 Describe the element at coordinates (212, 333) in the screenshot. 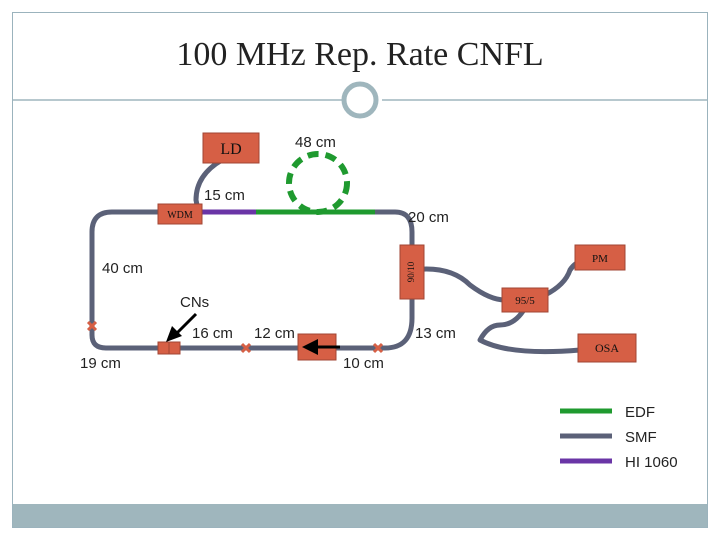

I see `label-16cm: 16 cm` at that location.